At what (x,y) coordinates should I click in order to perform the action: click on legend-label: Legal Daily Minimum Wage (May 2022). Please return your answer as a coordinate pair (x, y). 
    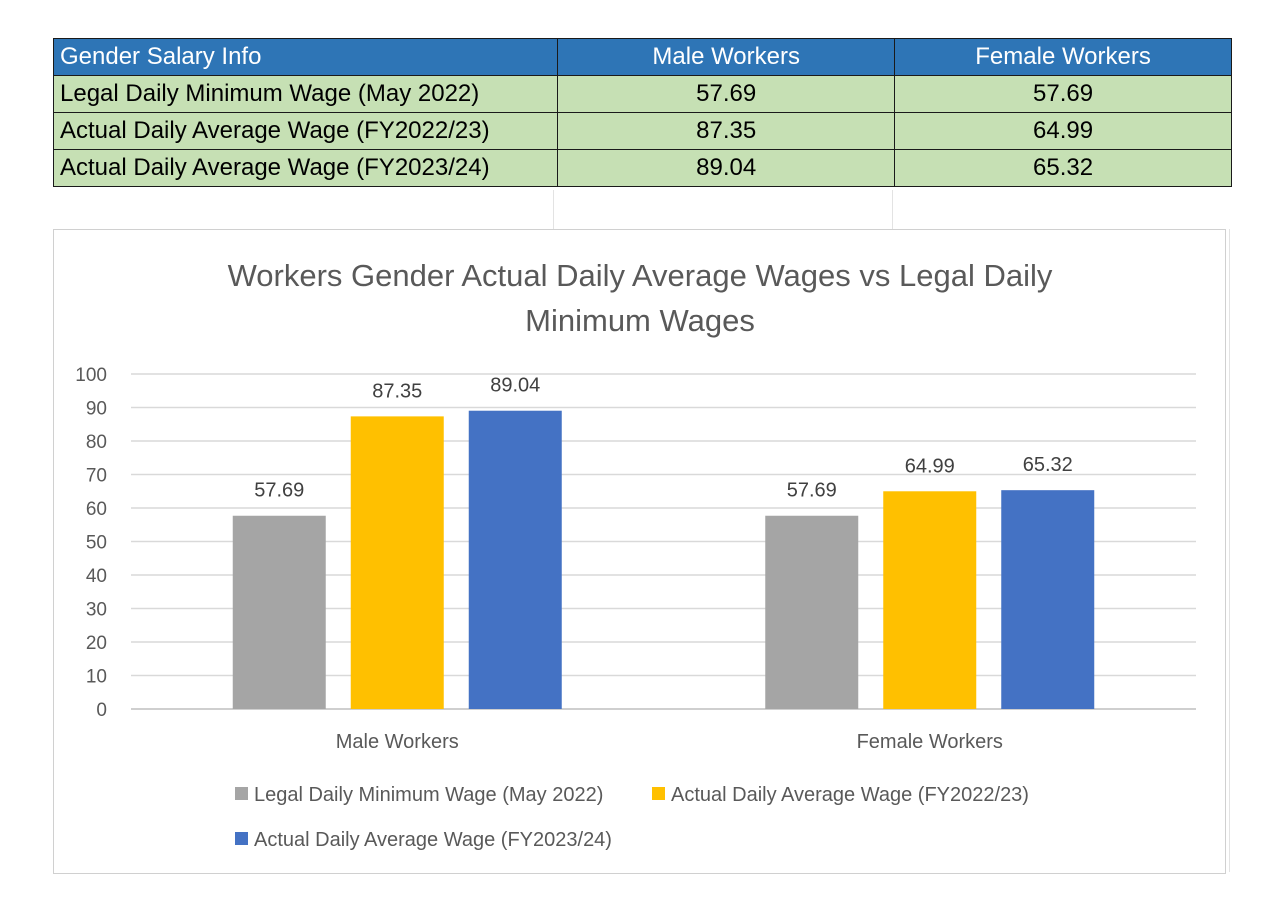
    Looking at the image, I should click on (428, 795).